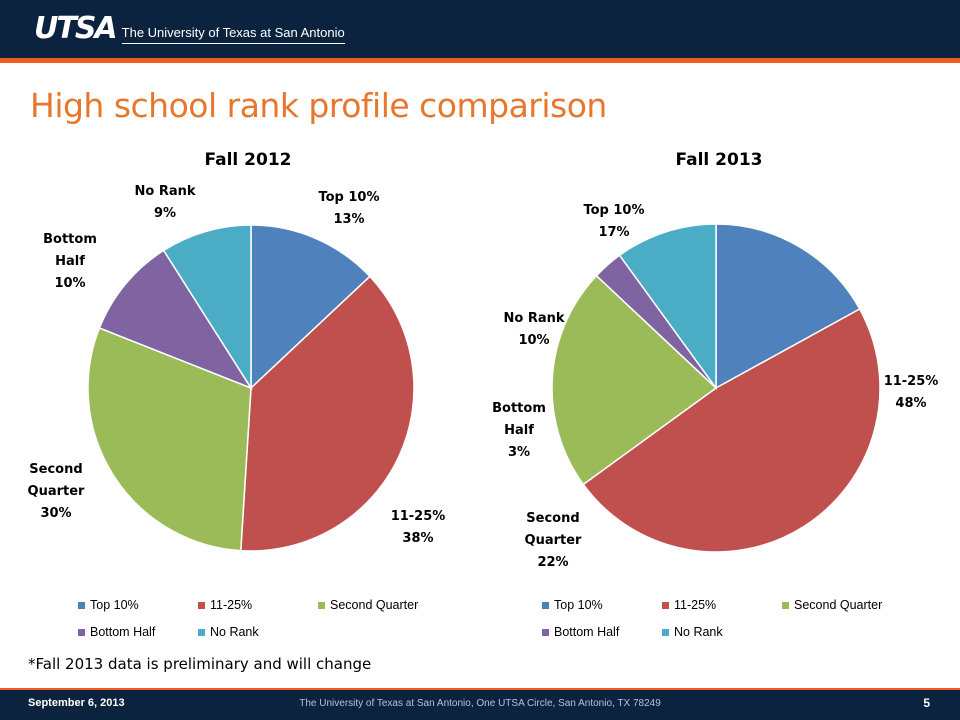  Describe the element at coordinates (911, 393) in the screenshot. I see `slice-label-11-25: 11-25% 48%` at that location.